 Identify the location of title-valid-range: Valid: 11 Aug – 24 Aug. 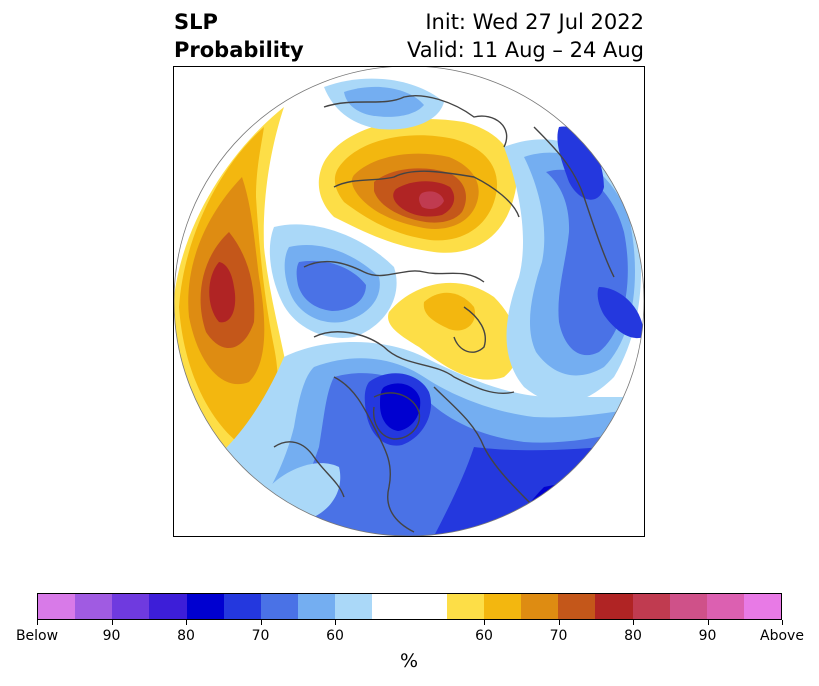
(525, 50).